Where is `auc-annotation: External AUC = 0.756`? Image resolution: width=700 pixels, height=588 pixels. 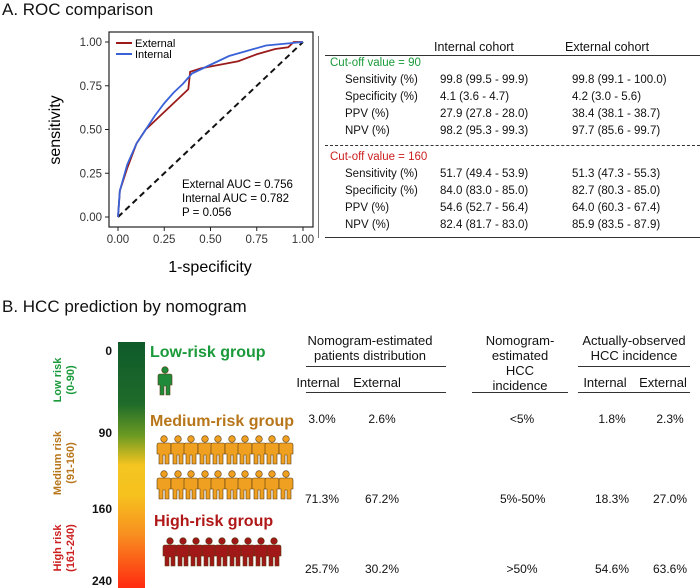 auc-annotation: External AUC = 0.756 is located at coordinates (237, 185).